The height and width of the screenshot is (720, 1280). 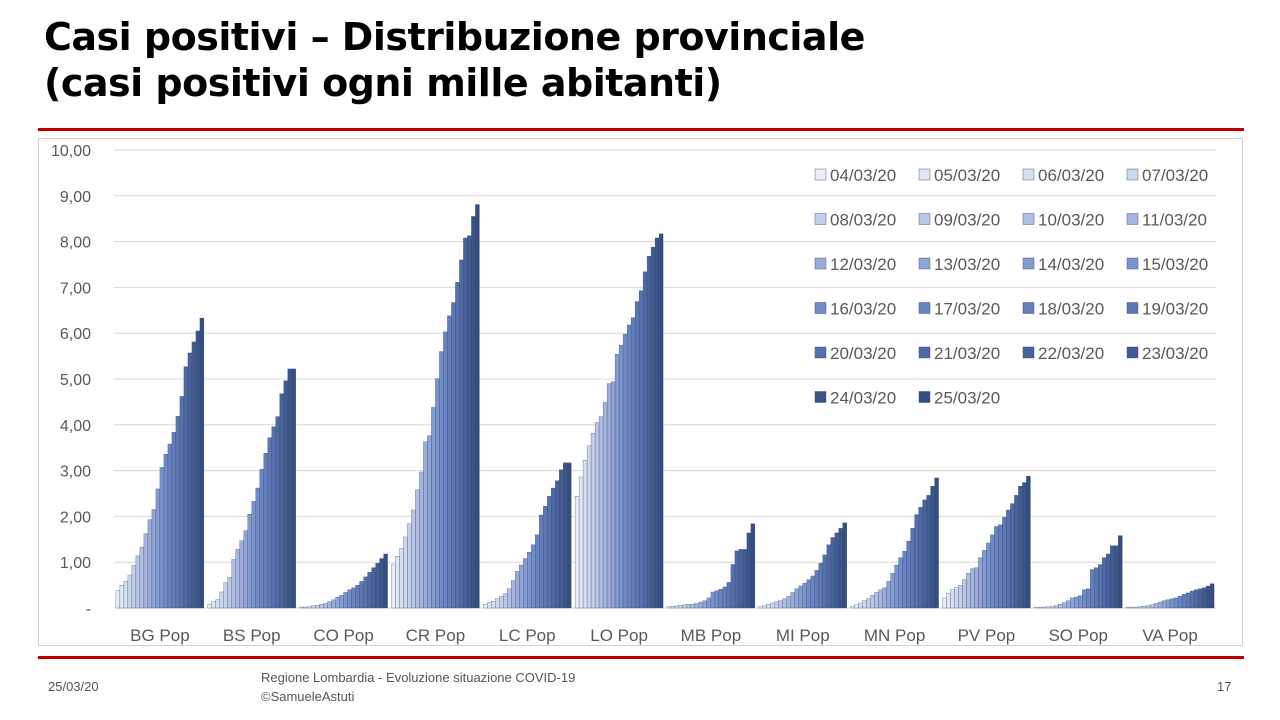 I want to click on legend-label: 09/03/20, so click(x=967, y=220).